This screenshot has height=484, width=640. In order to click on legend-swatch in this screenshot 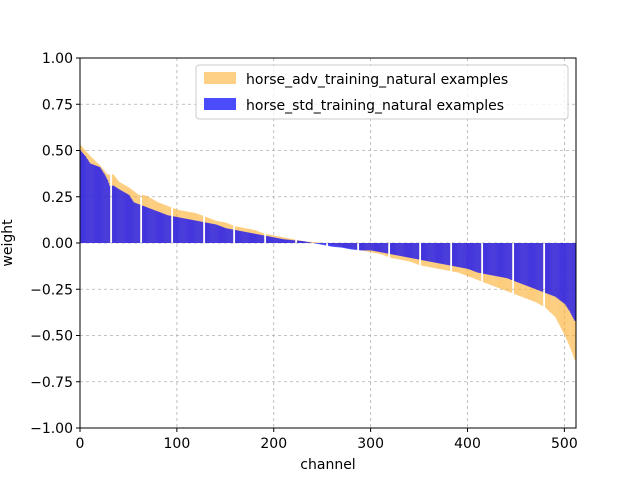, I will do `click(220, 78)`.